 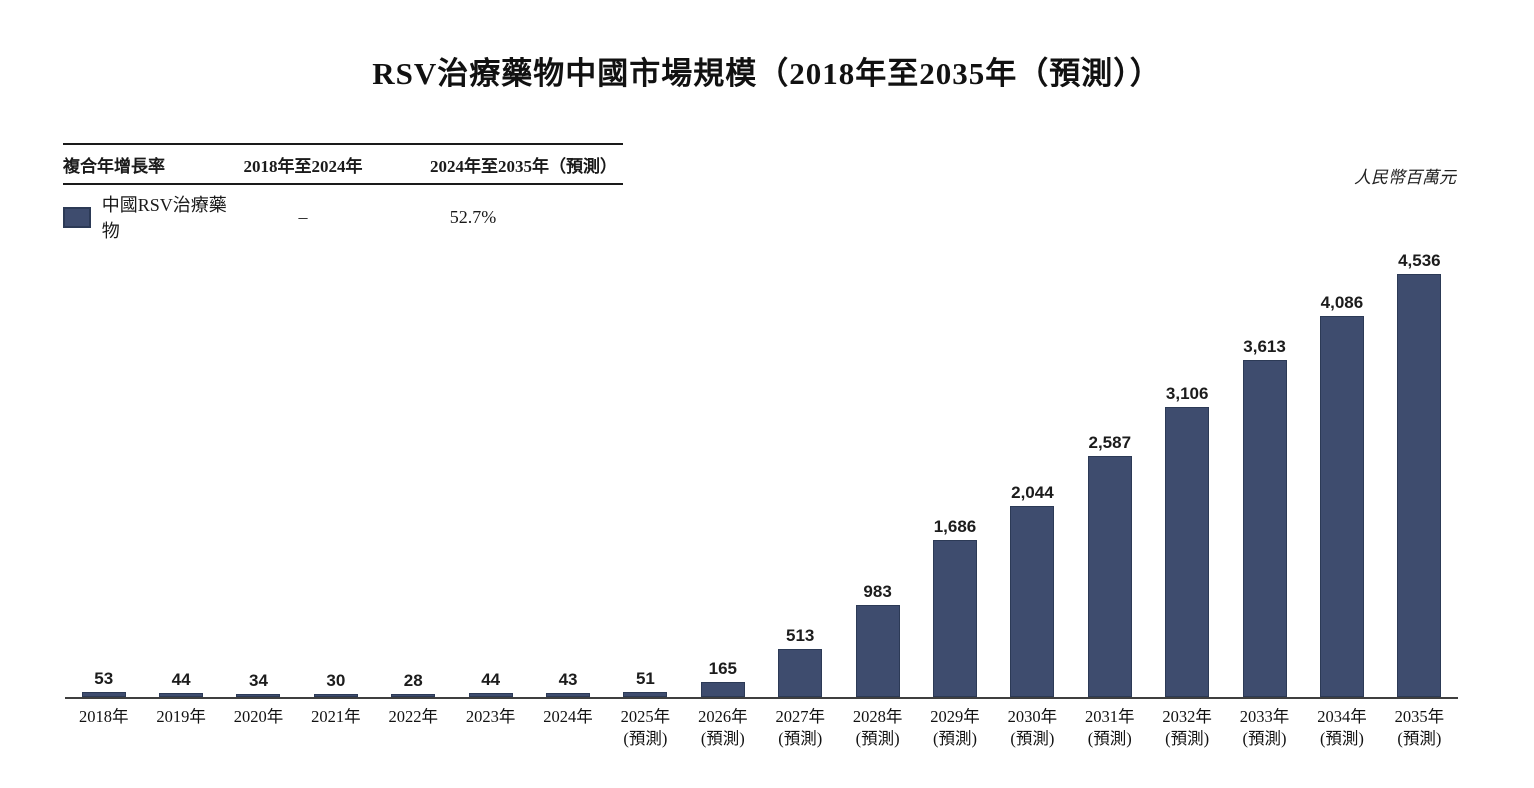 I want to click on bar-value-label: 43, so click(x=568, y=679).